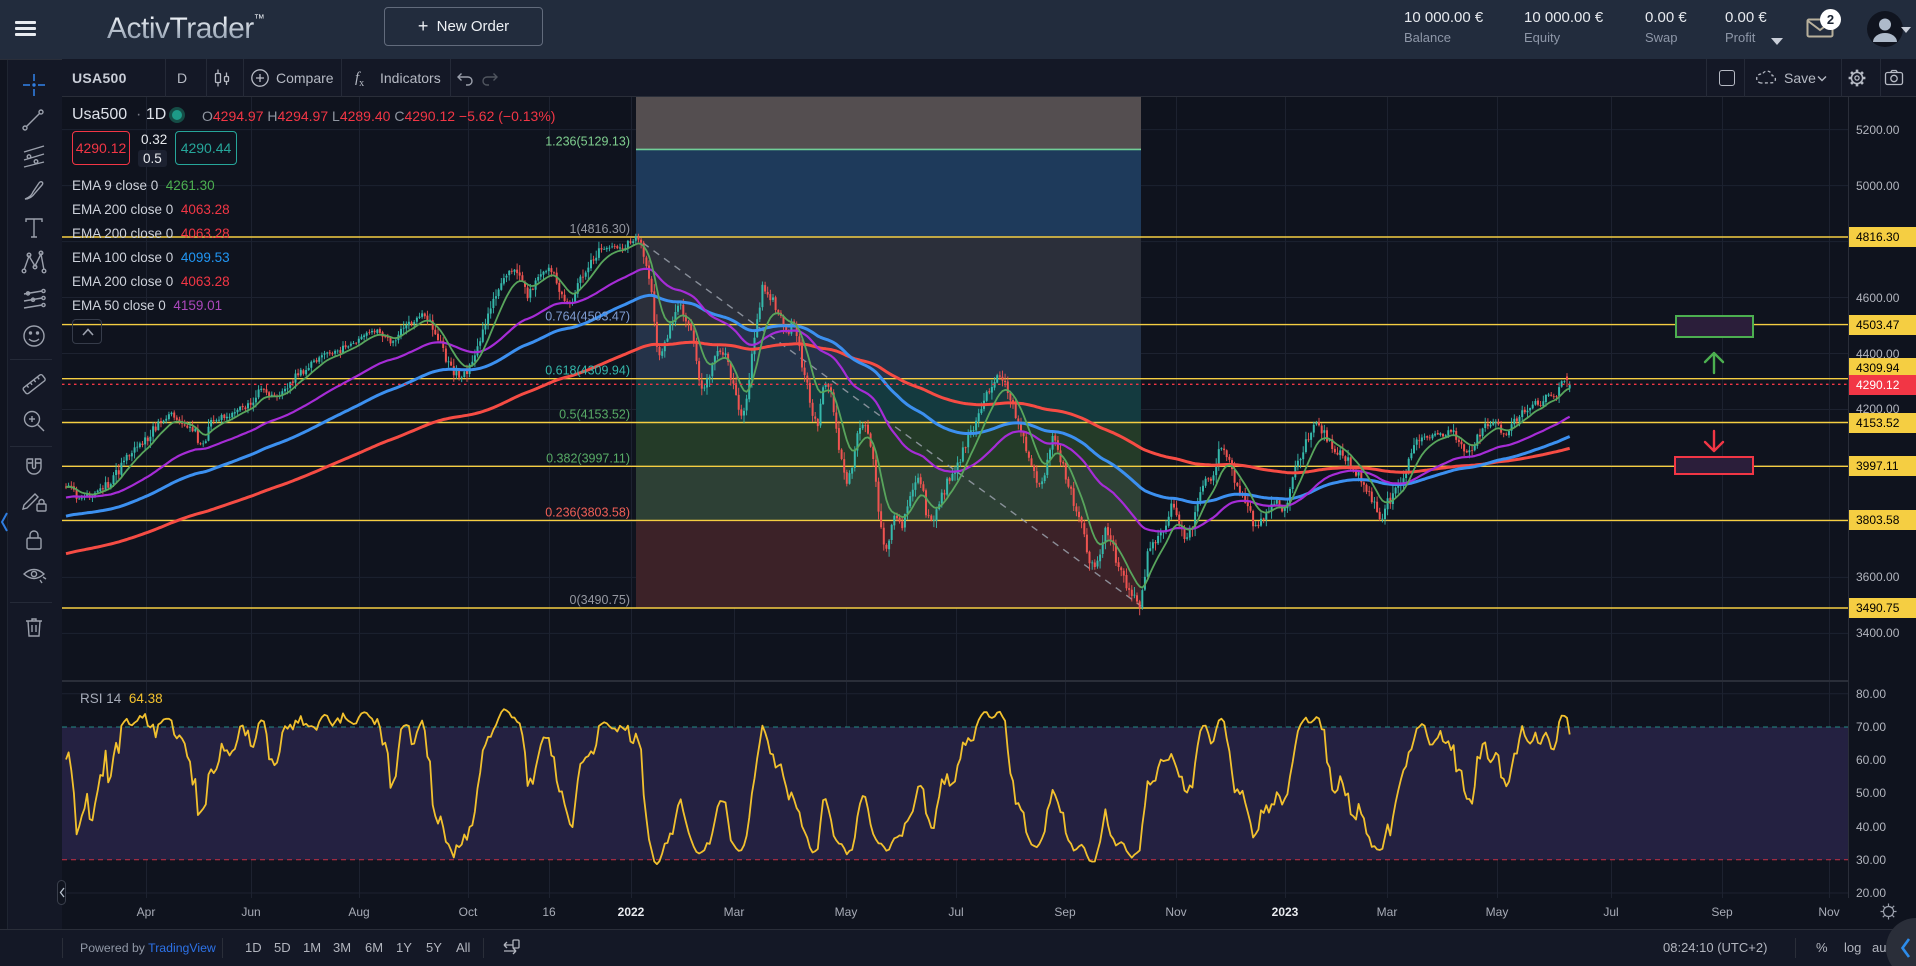 This screenshot has height=966, width=1916. I want to click on svg-text: 0.618(4309.94), so click(587, 371).